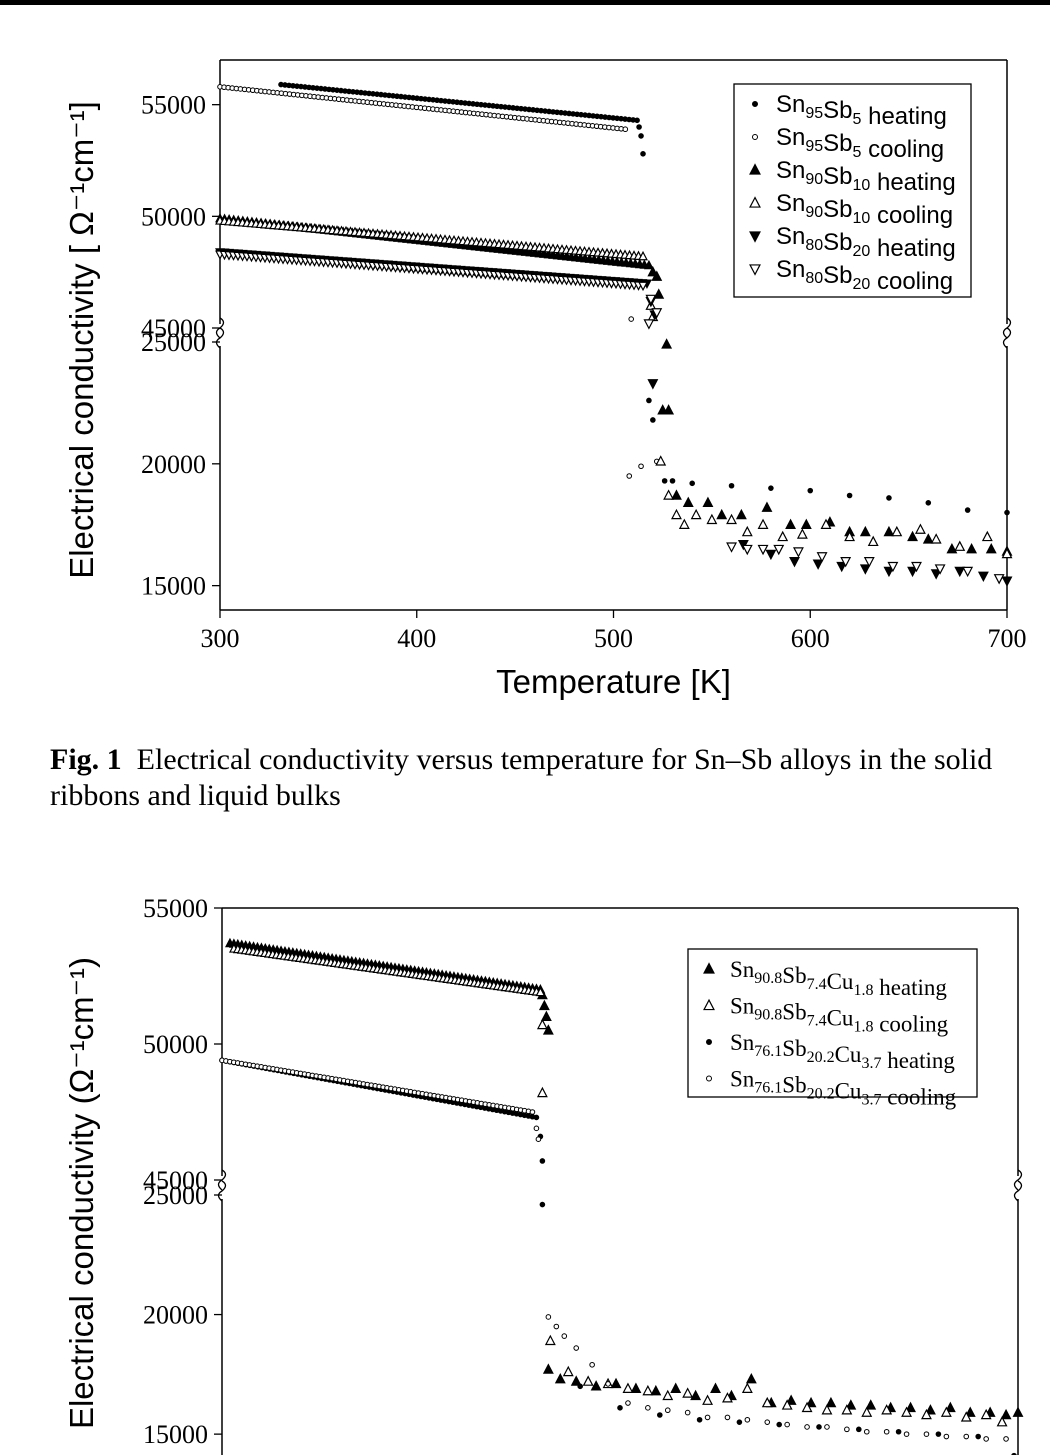  Describe the element at coordinates (1007, 638) in the screenshot. I see `x-tick-label: 700` at that location.